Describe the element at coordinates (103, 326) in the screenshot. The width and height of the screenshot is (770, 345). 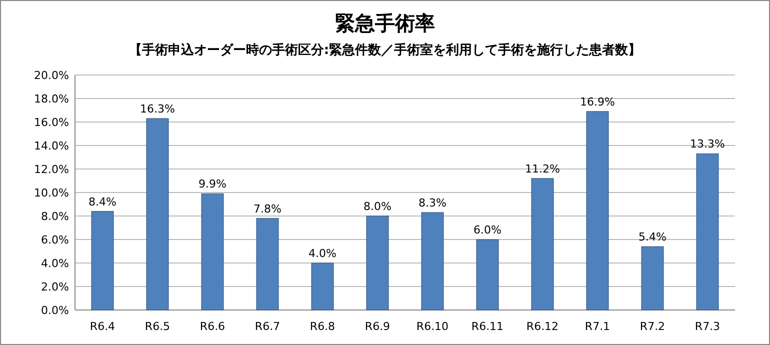
I see `x-tick-label: R6.4` at that location.